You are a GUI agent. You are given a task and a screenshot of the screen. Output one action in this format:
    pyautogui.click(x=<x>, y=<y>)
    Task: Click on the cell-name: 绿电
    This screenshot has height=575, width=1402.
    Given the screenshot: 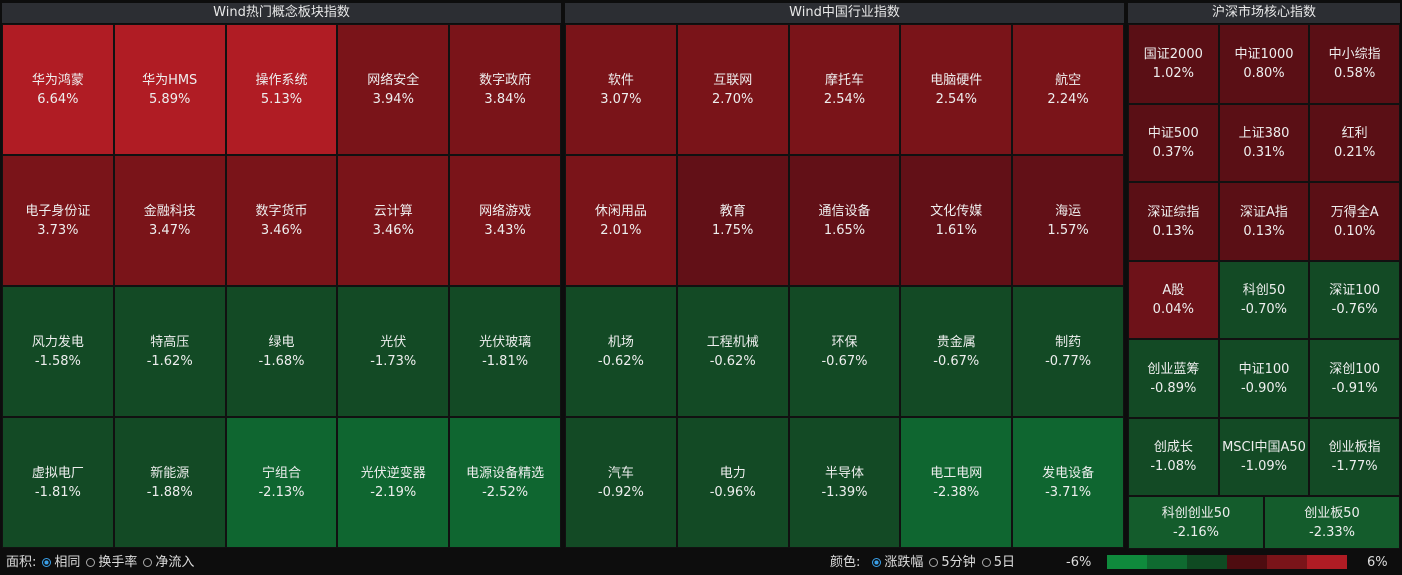 What is the action you would take?
    pyautogui.click(x=281, y=342)
    